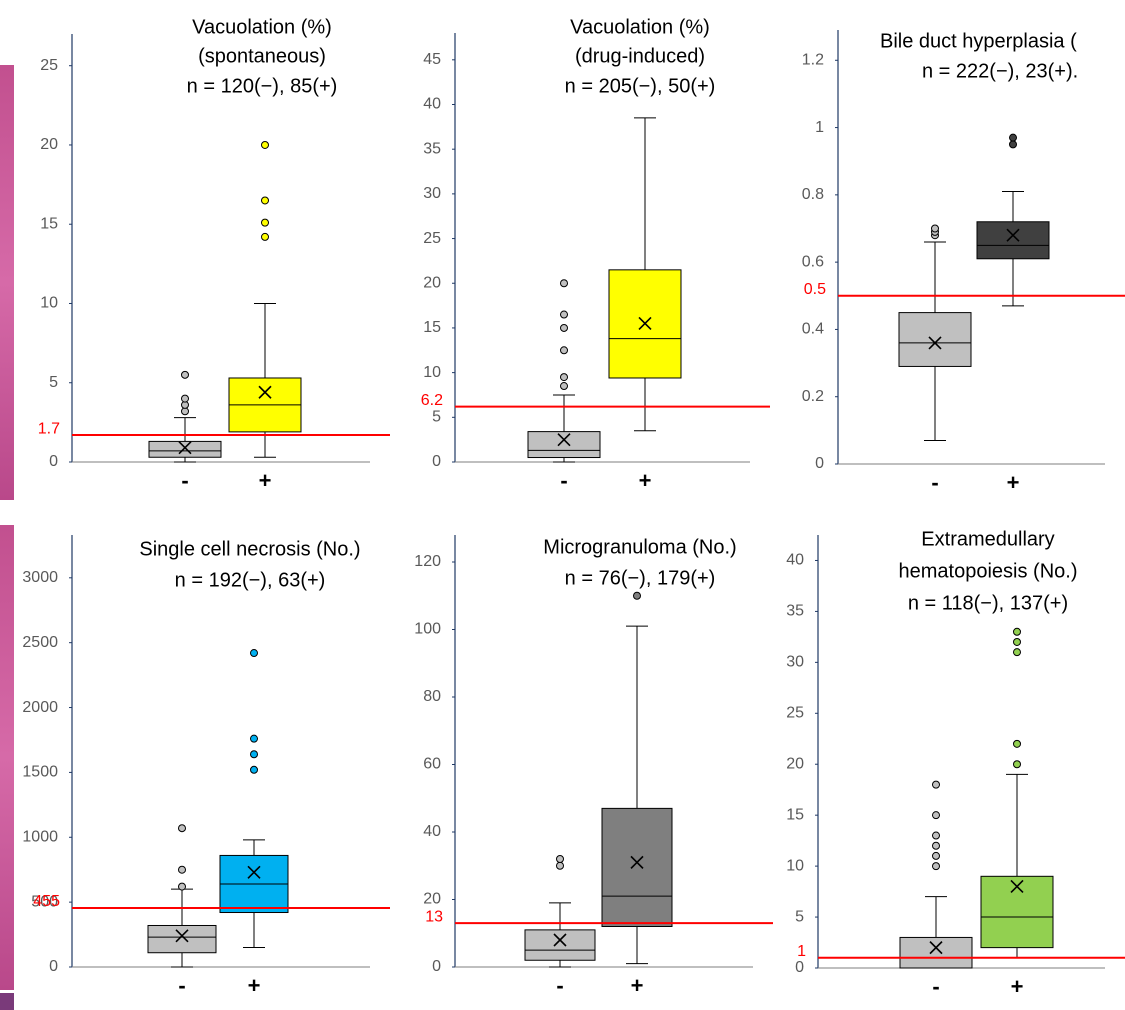 The width and height of the screenshot is (1125, 1010). What do you see at coordinates (988, 603) in the screenshot?
I see `chart-title: n = 118(−), 137(+)` at bounding box center [988, 603].